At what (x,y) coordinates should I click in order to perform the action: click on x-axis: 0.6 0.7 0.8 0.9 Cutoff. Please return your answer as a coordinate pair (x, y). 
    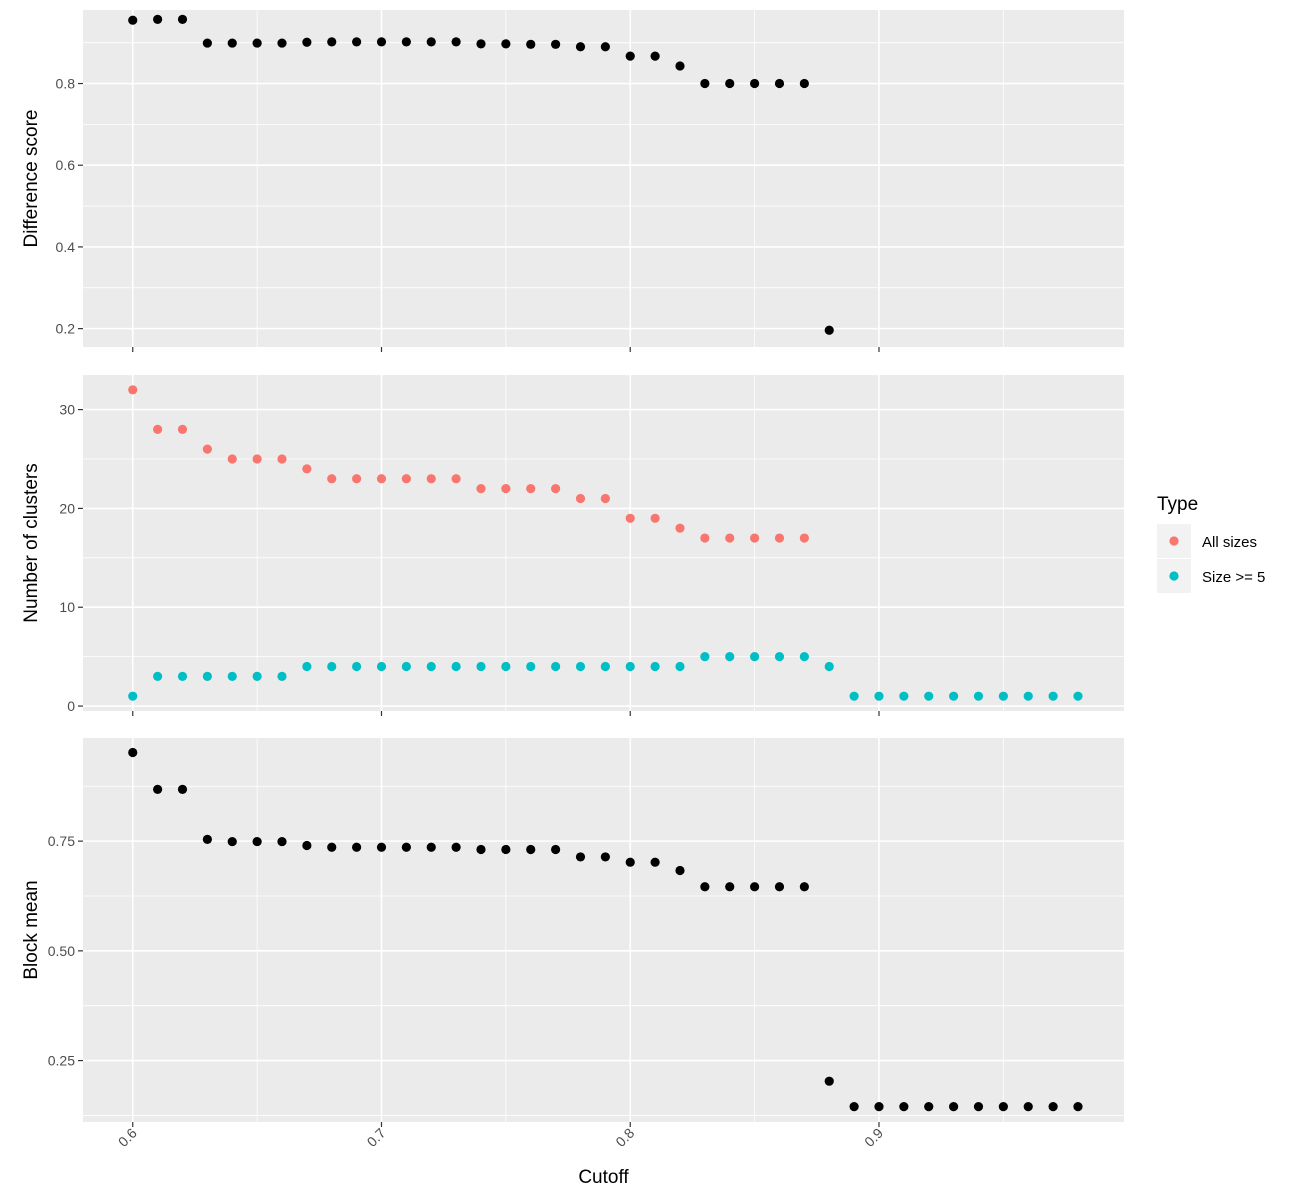
    Looking at the image, I should click on (500, 1156).